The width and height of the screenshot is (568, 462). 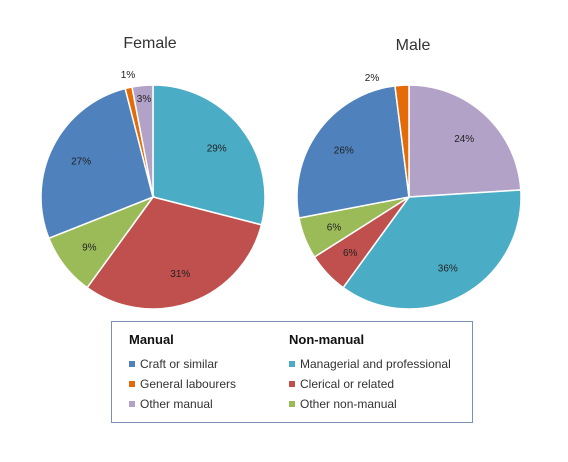 I want to click on legend-item: General labourers, so click(x=182, y=384).